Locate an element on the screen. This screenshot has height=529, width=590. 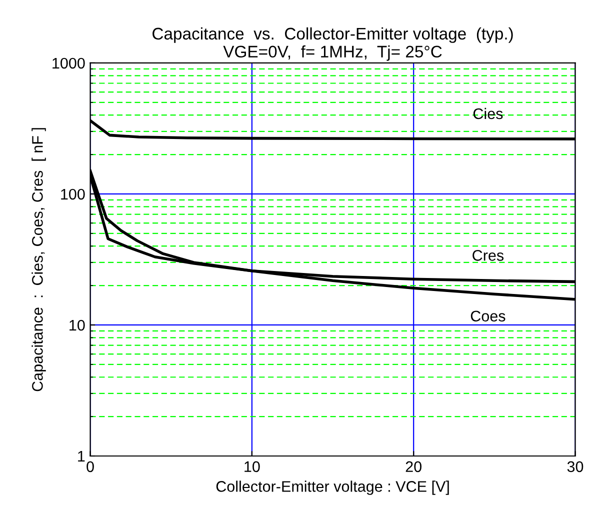
y-tick-label: 1000 is located at coordinates (68, 63).